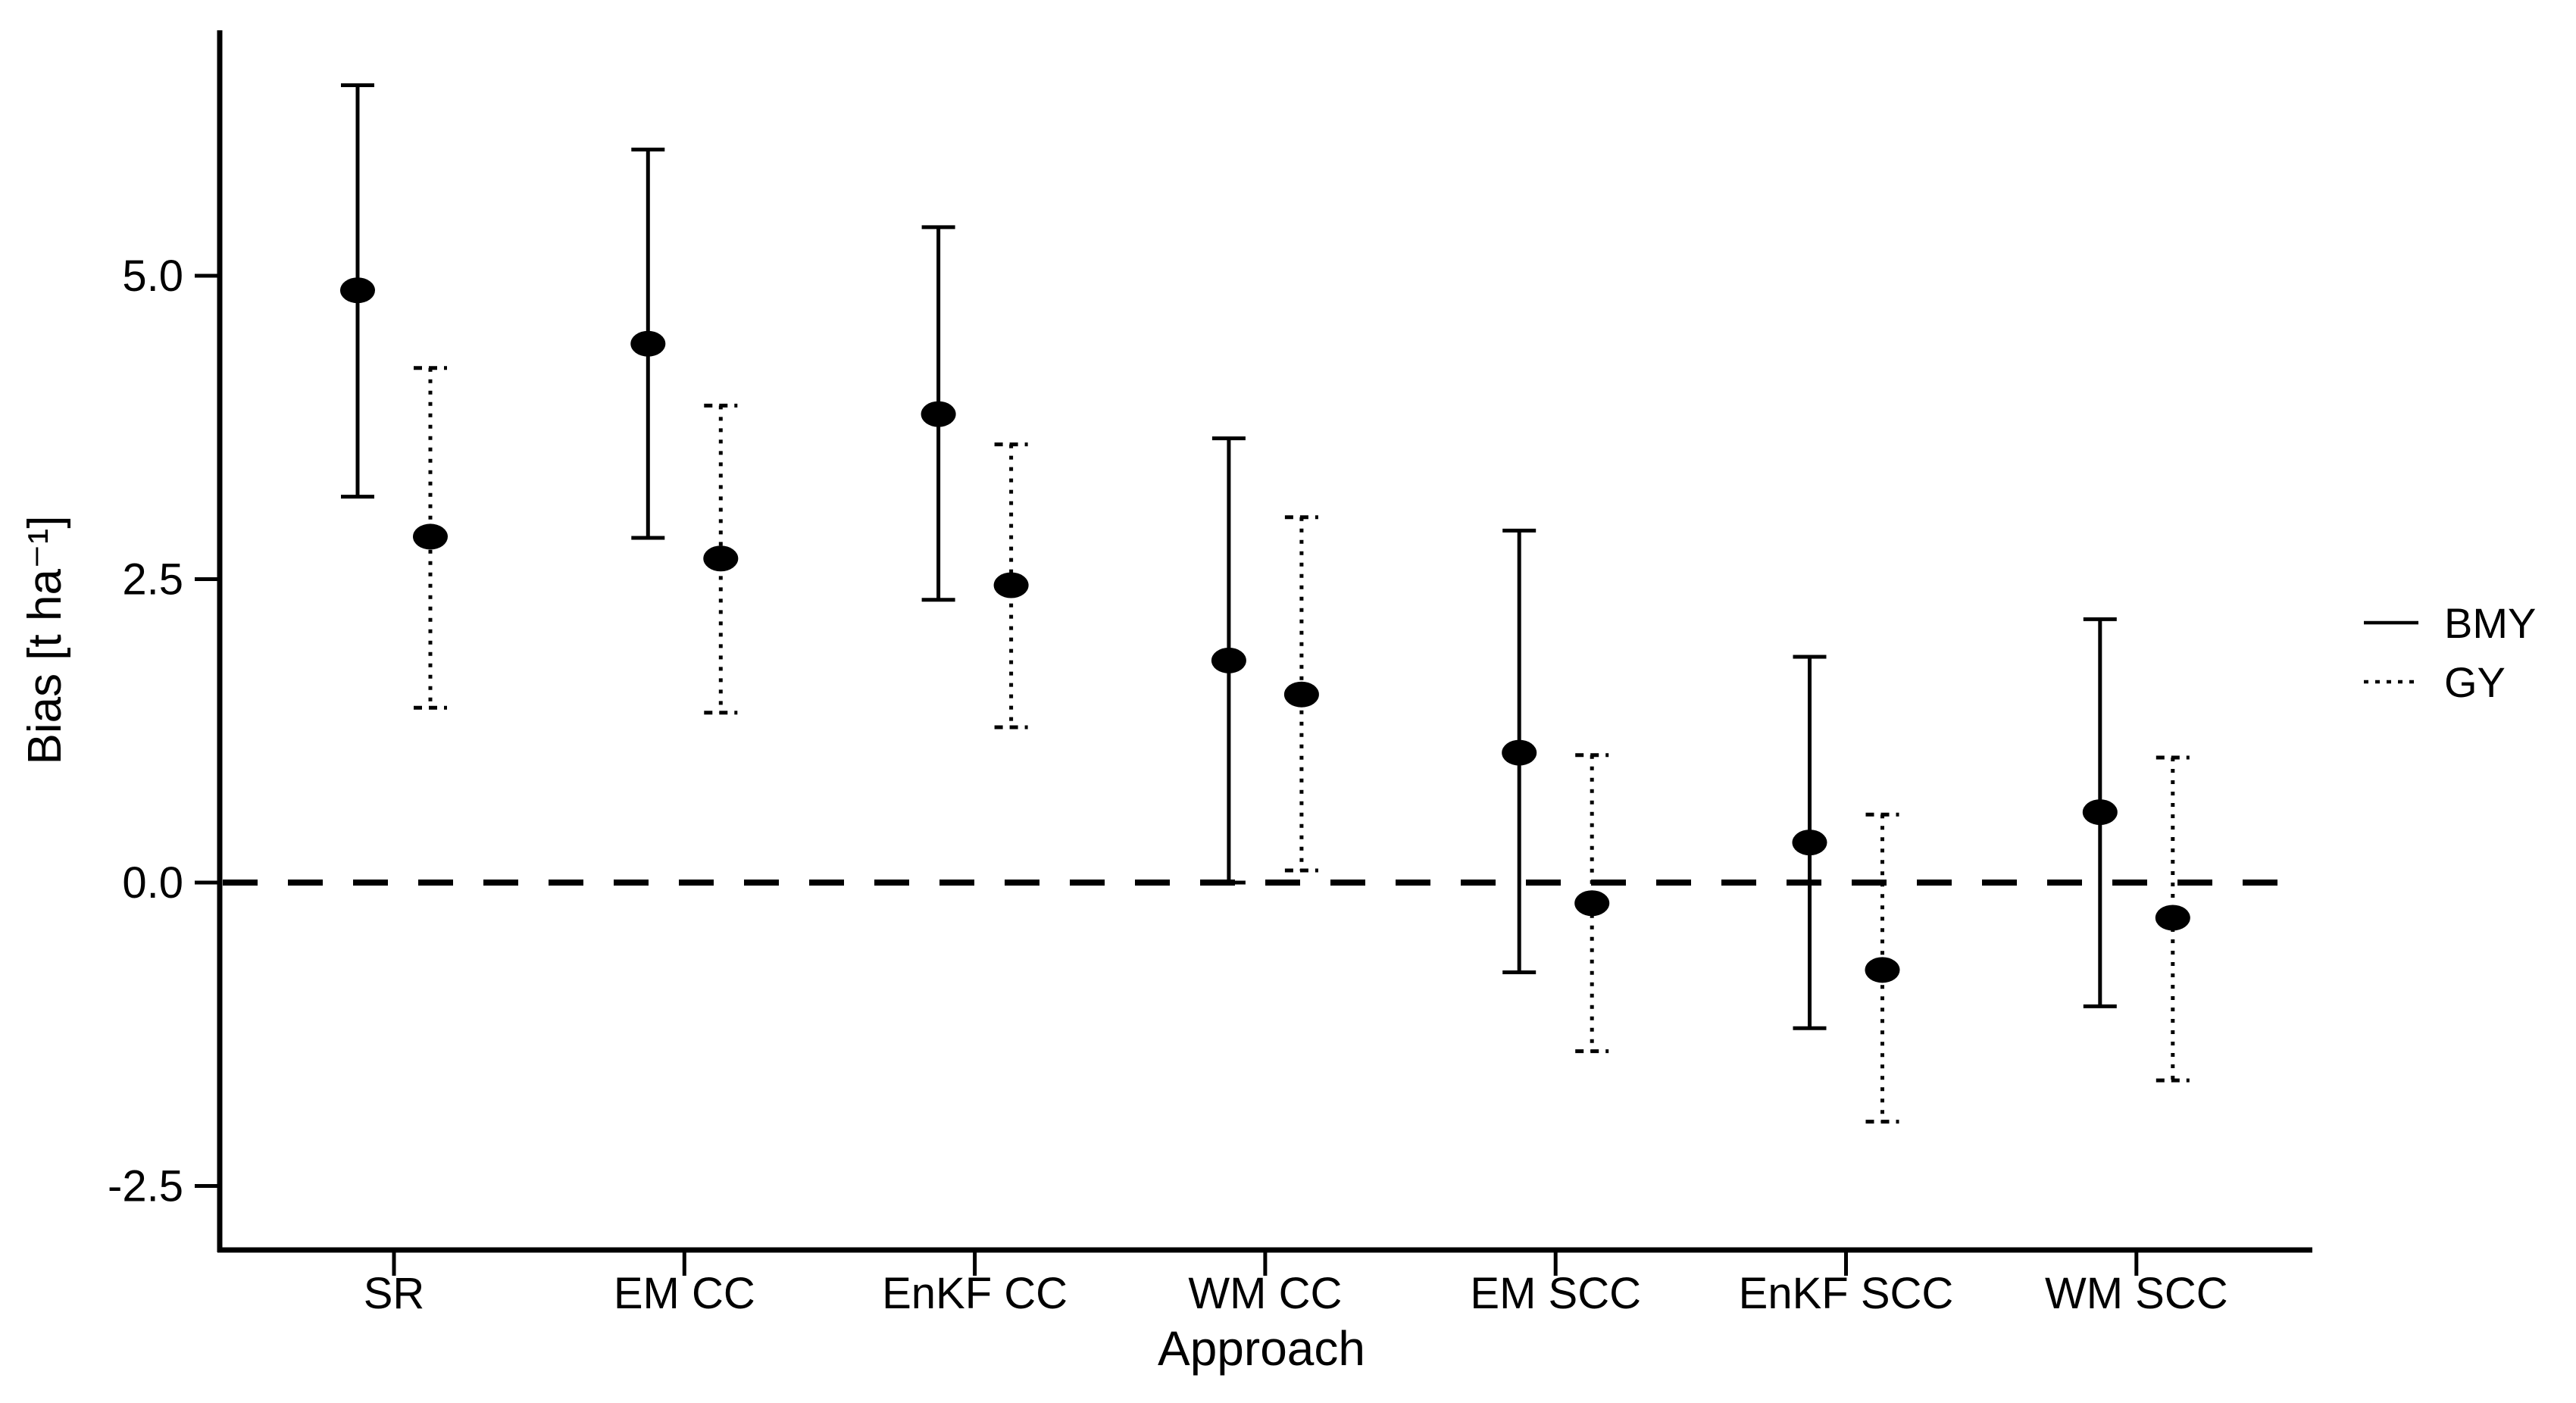  What do you see at coordinates (1261, 1348) in the screenshot?
I see `x-axis-title: Approach` at bounding box center [1261, 1348].